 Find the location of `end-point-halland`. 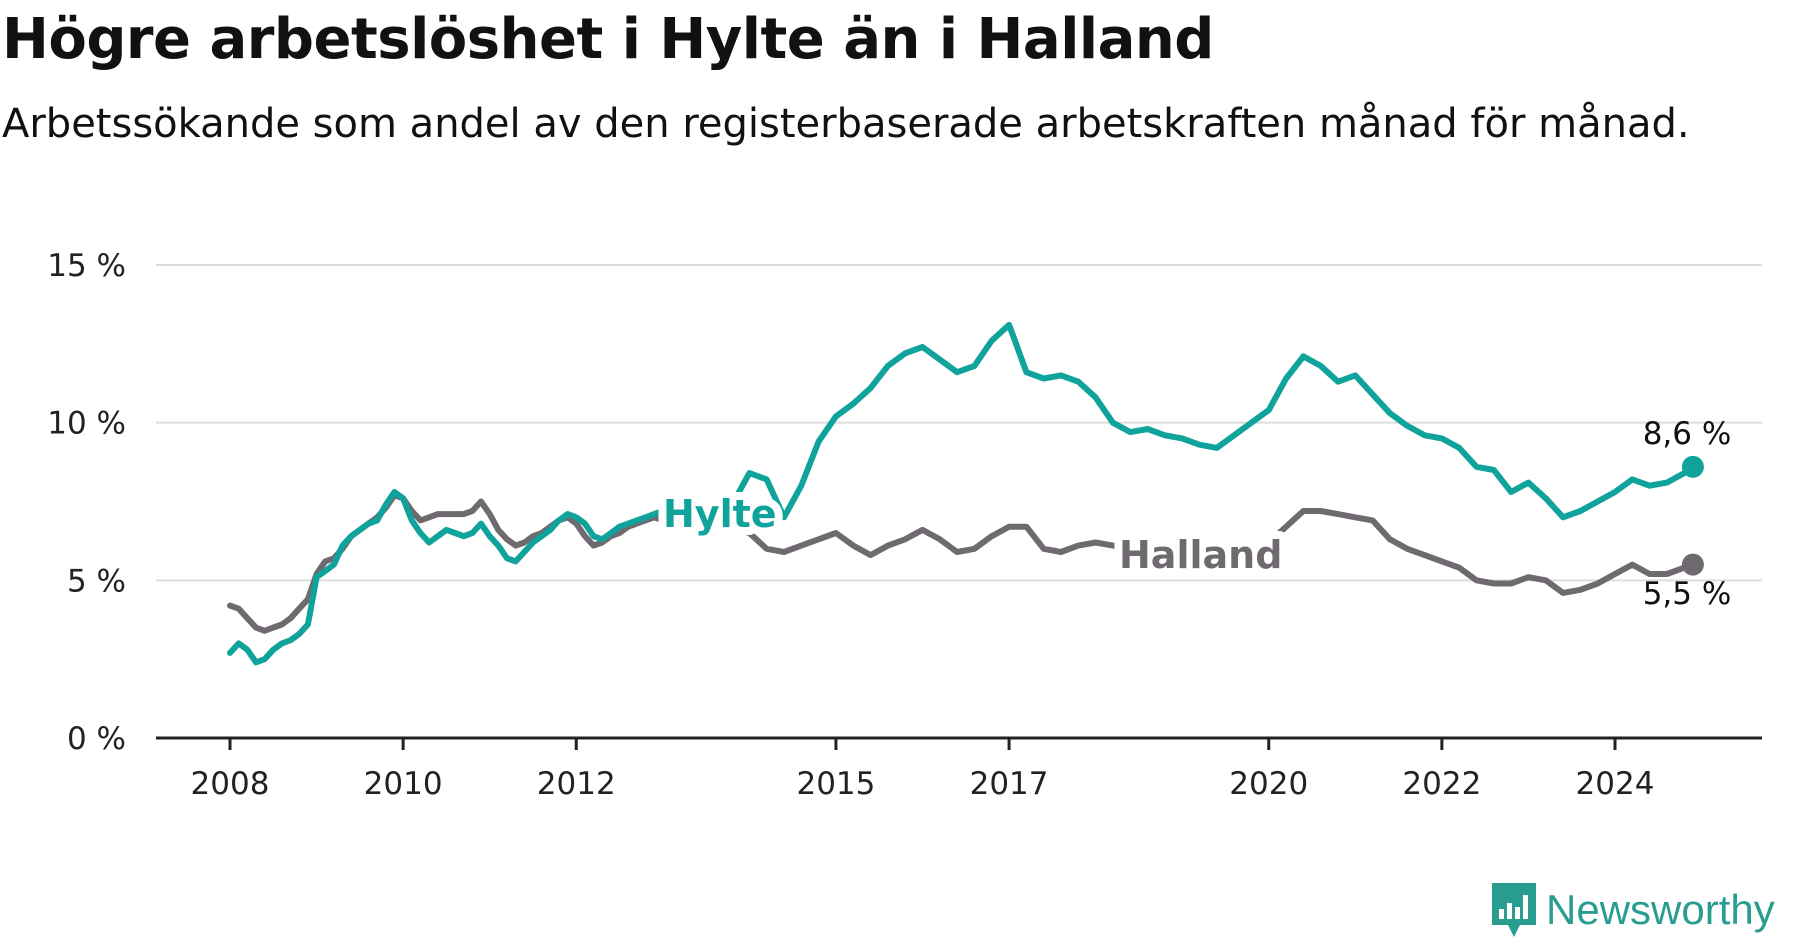

end-point-halland is located at coordinates (1692, 564).